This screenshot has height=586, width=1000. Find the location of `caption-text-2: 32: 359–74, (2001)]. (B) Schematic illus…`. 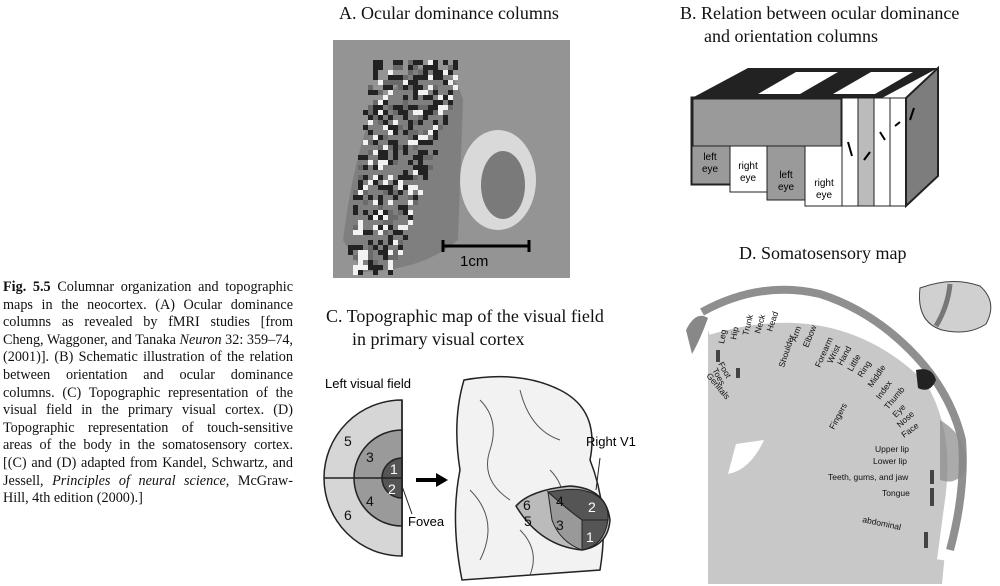

caption-text-2: 32: 359–74, (2001)]. (B) Schematic illus… is located at coordinates (148, 410).